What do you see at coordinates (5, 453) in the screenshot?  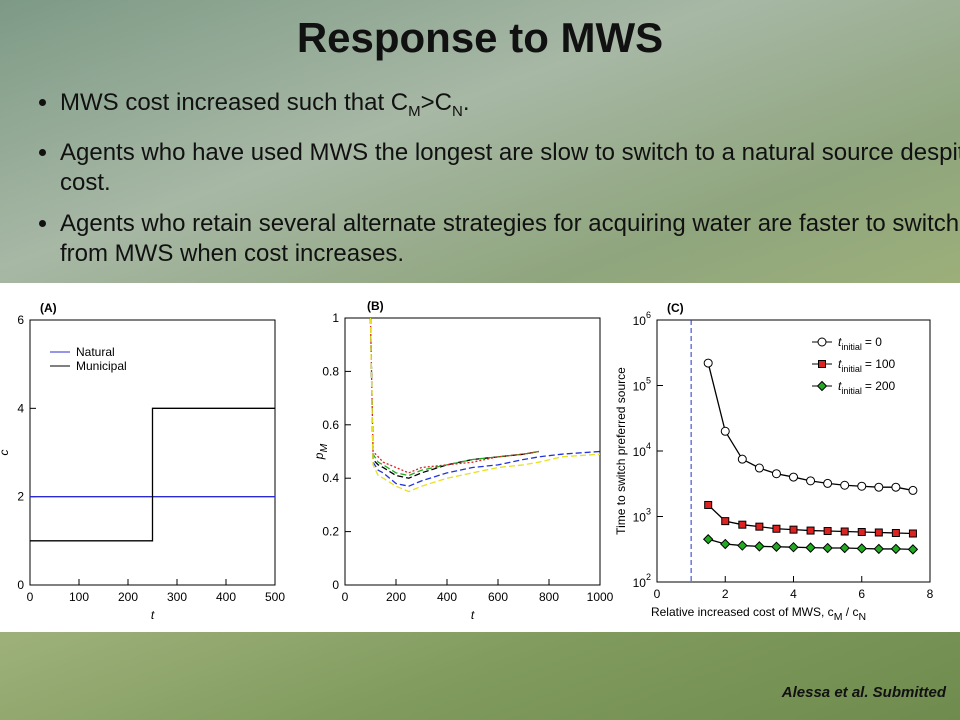 I see `y-axis-label: c` at bounding box center [5, 453].